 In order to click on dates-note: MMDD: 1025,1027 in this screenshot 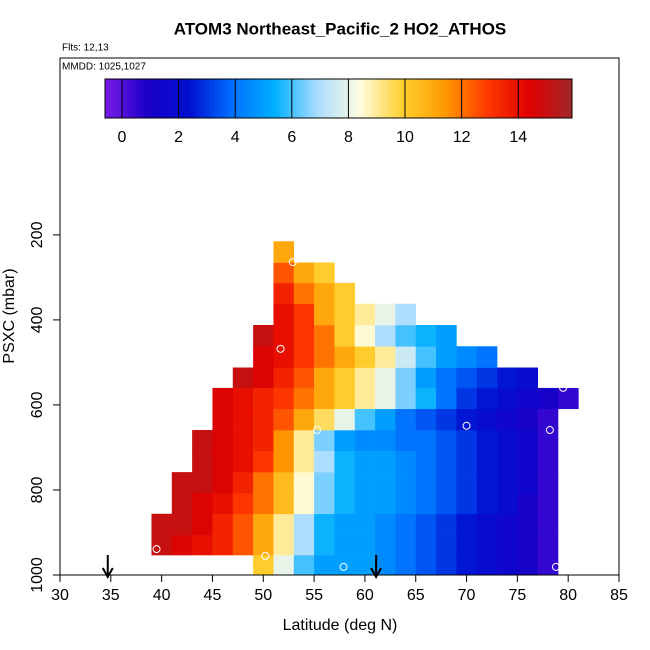, I will do `click(104, 67)`.